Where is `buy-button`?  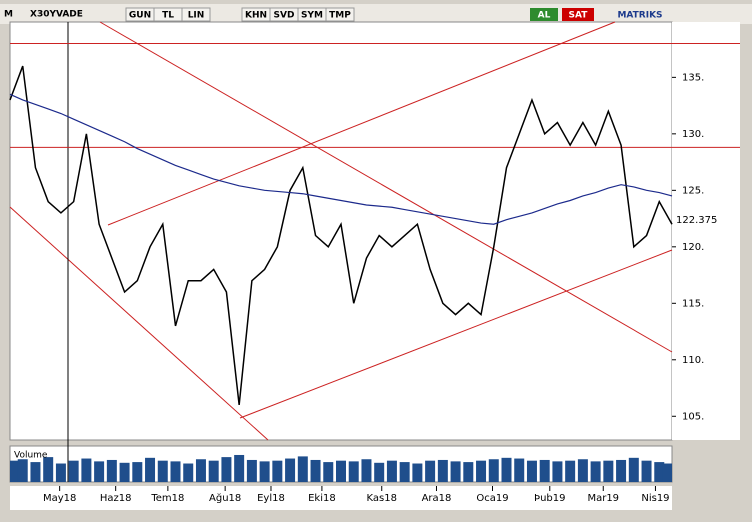 buy-button is located at coordinates (544, 14).